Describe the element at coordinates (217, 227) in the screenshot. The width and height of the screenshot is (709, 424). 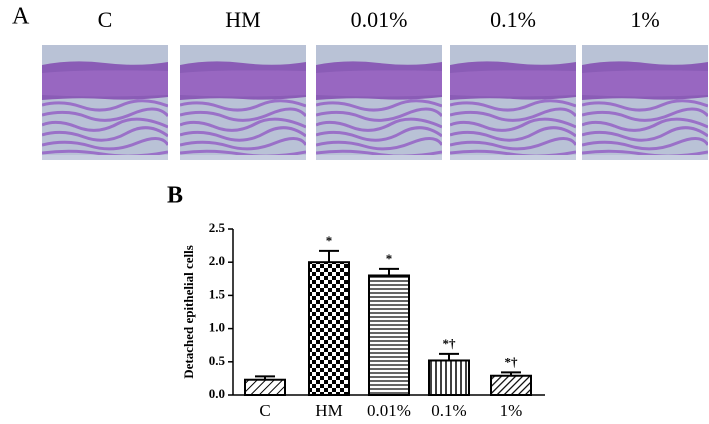
I see `y-tick-label: 2.5` at that location.